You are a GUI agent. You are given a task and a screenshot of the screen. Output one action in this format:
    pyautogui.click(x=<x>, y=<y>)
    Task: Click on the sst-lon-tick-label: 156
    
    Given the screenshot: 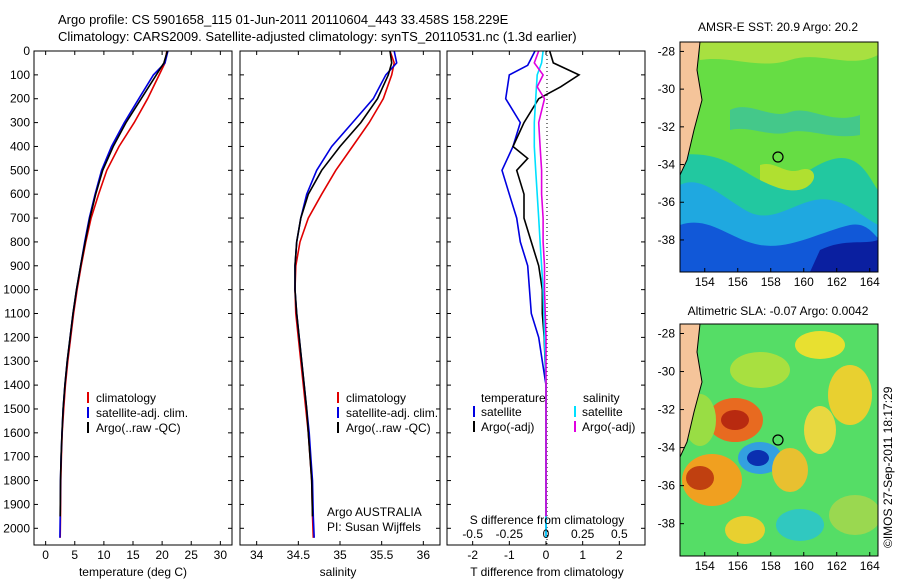 What is the action you would take?
    pyautogui.click(x=738, y=282)
    